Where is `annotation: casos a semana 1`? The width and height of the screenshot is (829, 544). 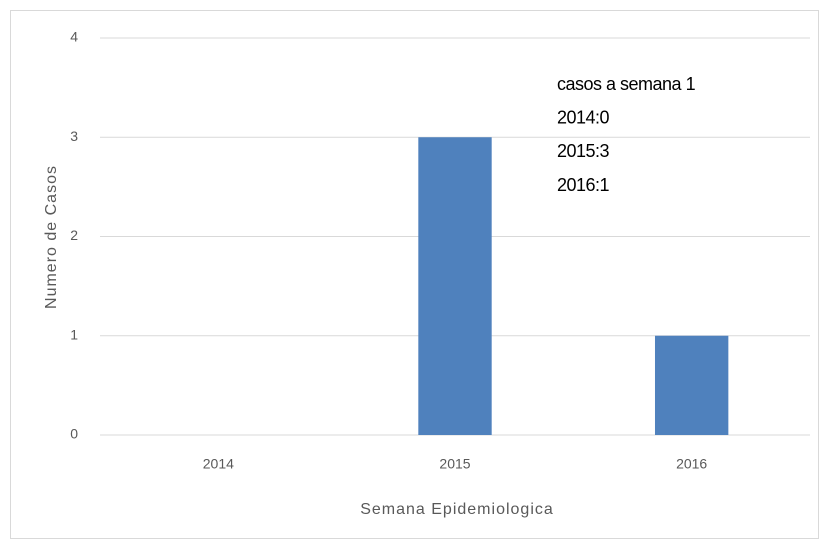 annotation: casos a semana 1 is located at coordinates (626, 84).